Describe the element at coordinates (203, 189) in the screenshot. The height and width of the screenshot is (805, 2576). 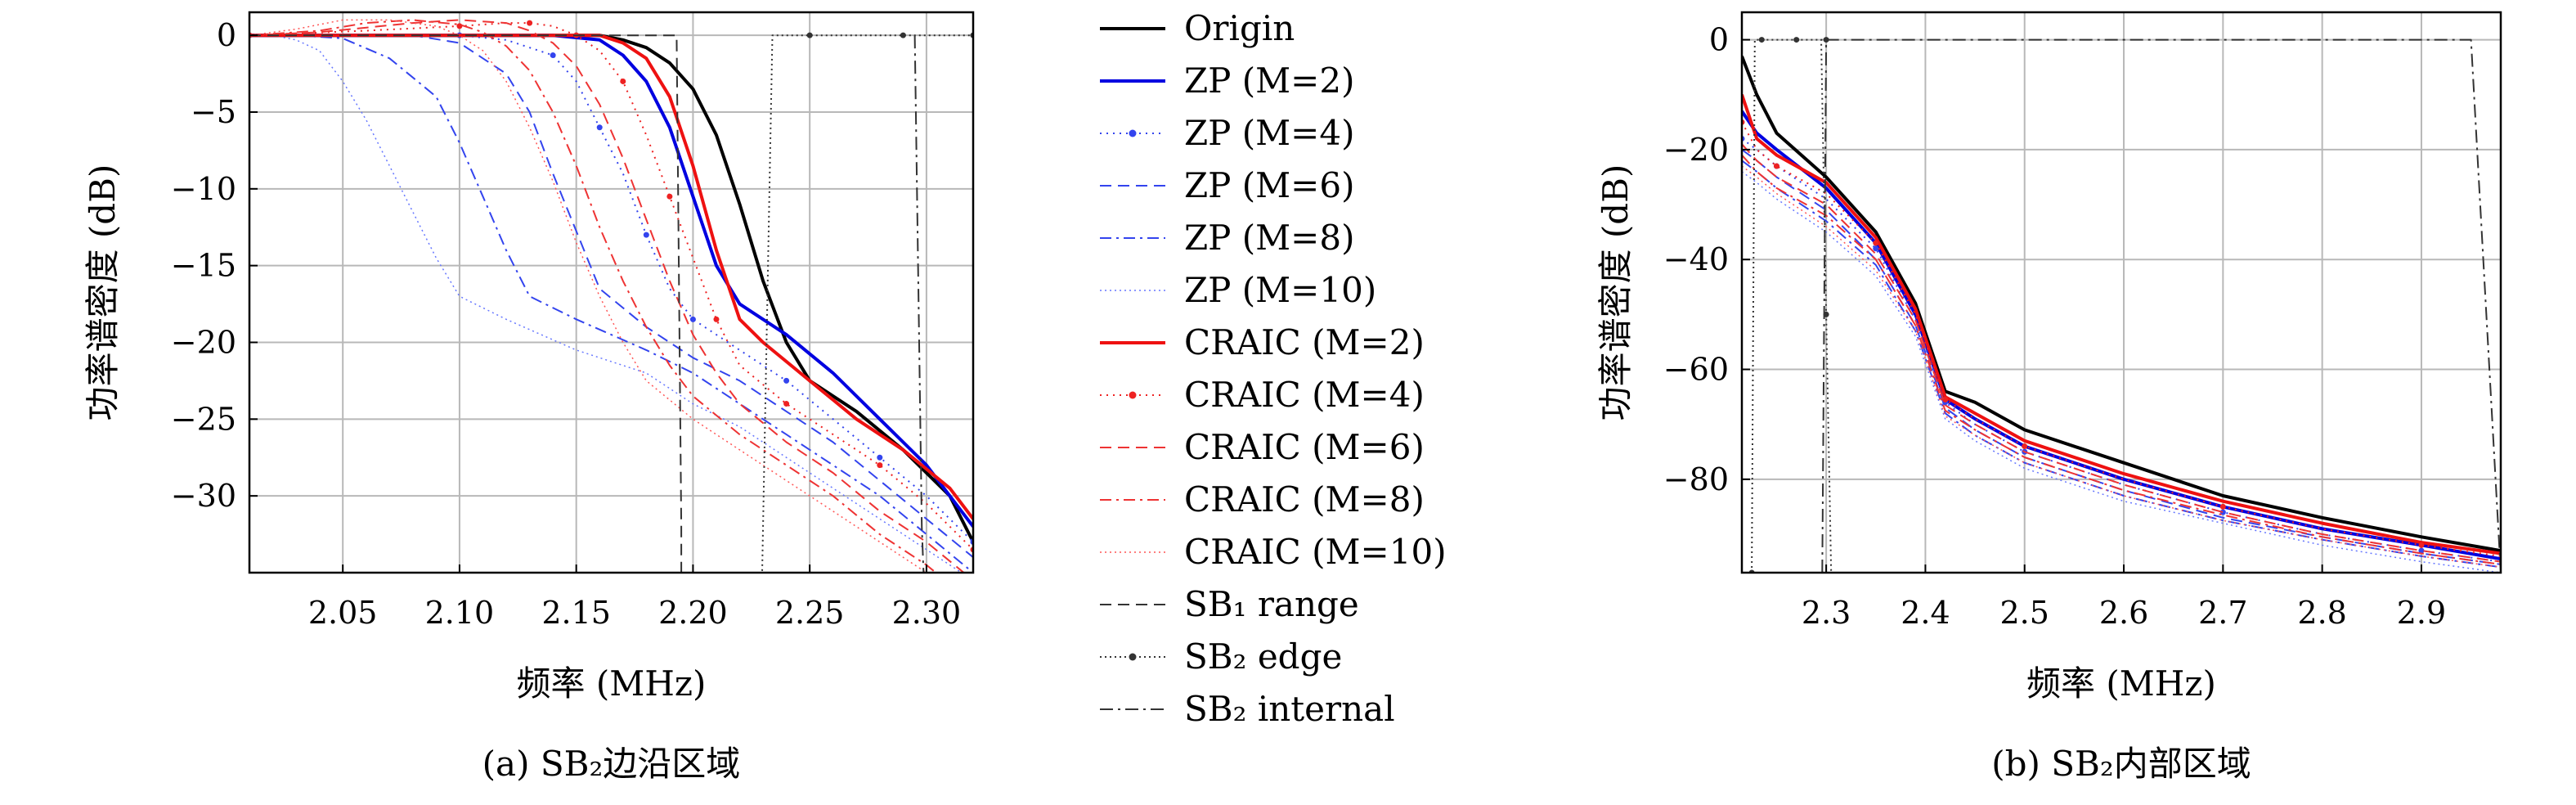
I see `y-tick-label-2: −10` at that location.